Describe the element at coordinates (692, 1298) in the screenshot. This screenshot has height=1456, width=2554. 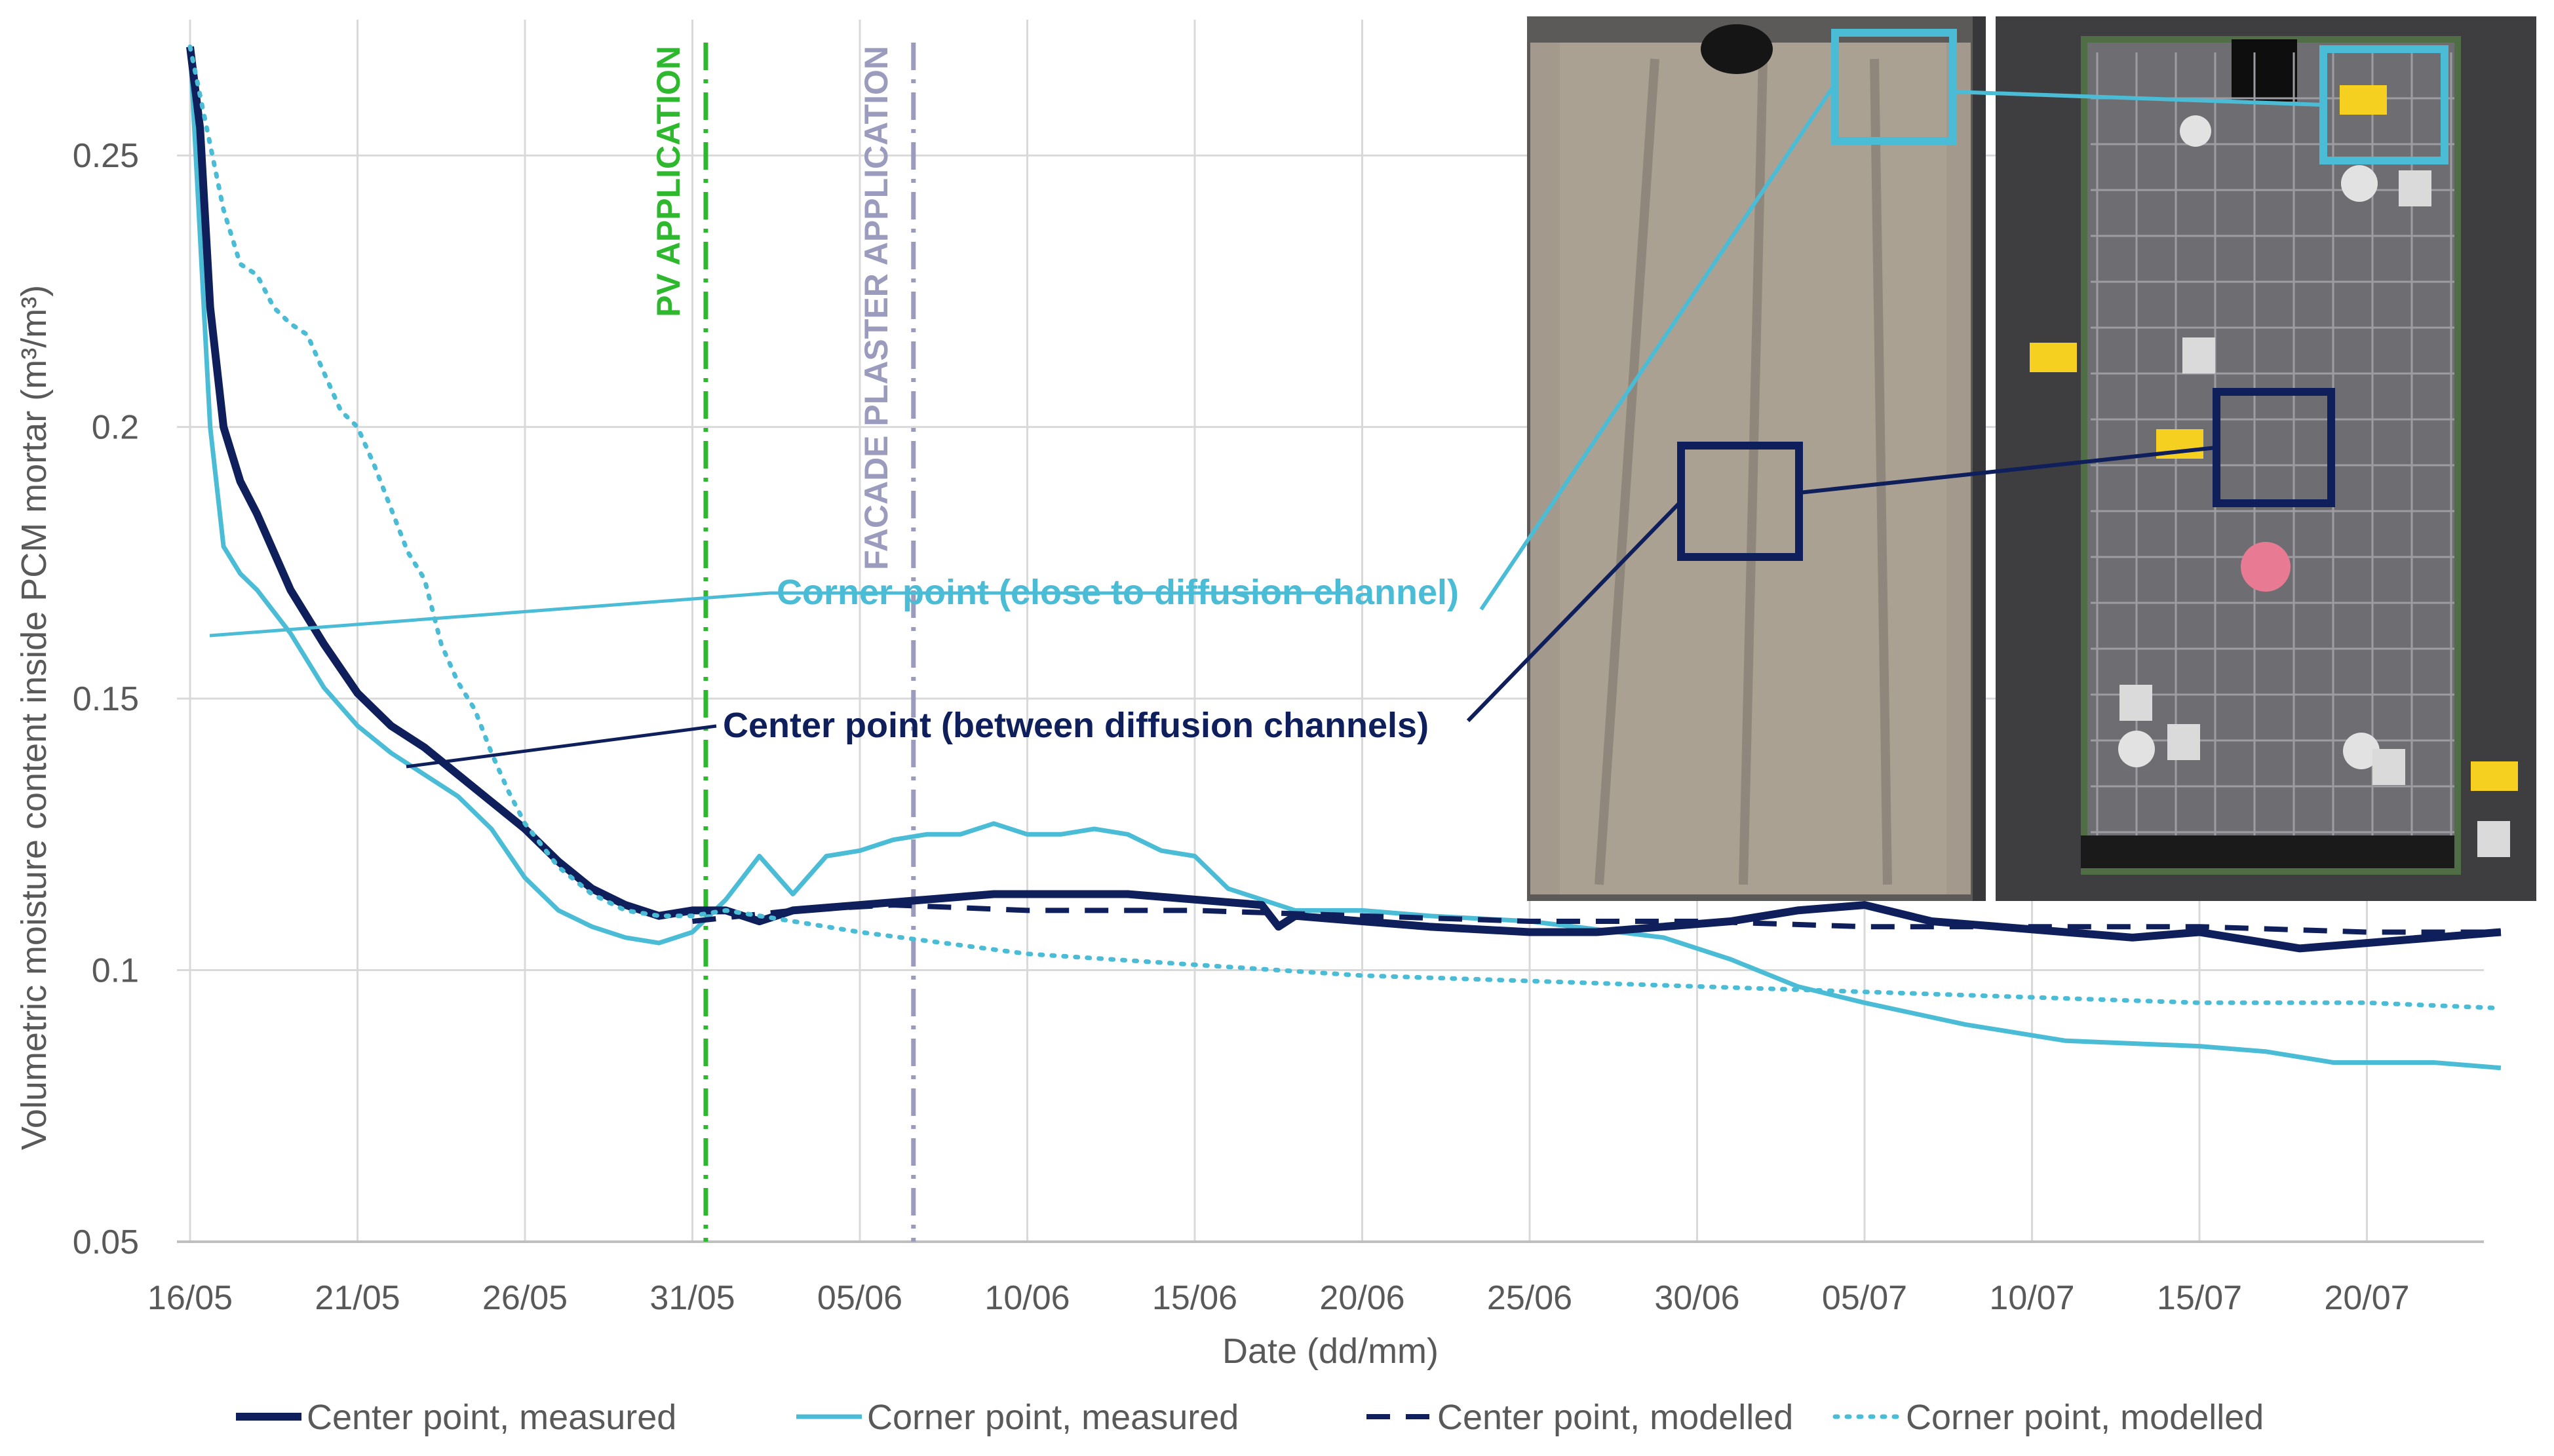
I see `x-tick-label: 31/05` at that location.